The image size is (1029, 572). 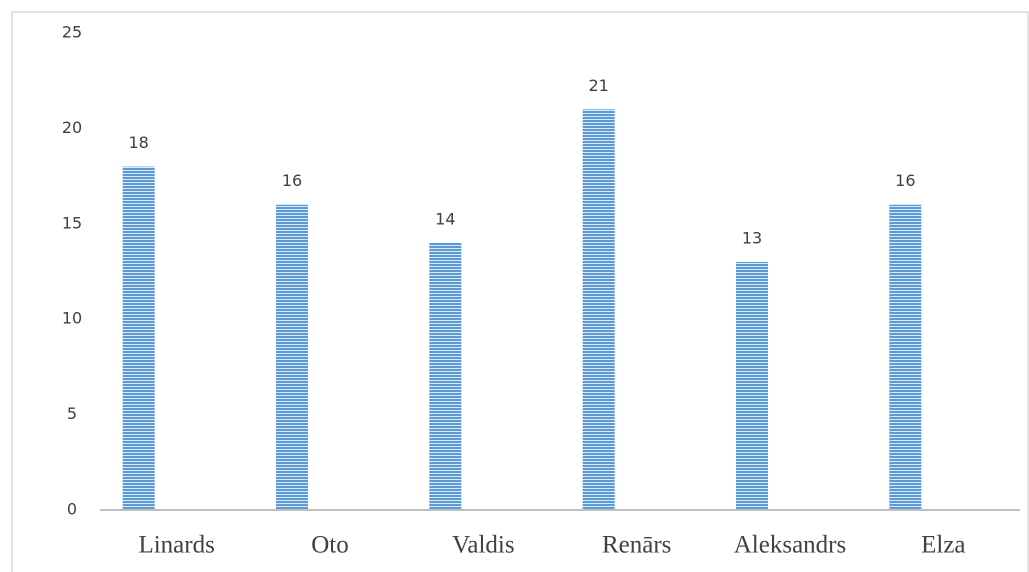 What do you see at coordinates (790, 545) in the screenshot?
I see `x-tick-label: Aleksandrs` at bounding box center [790, 545].